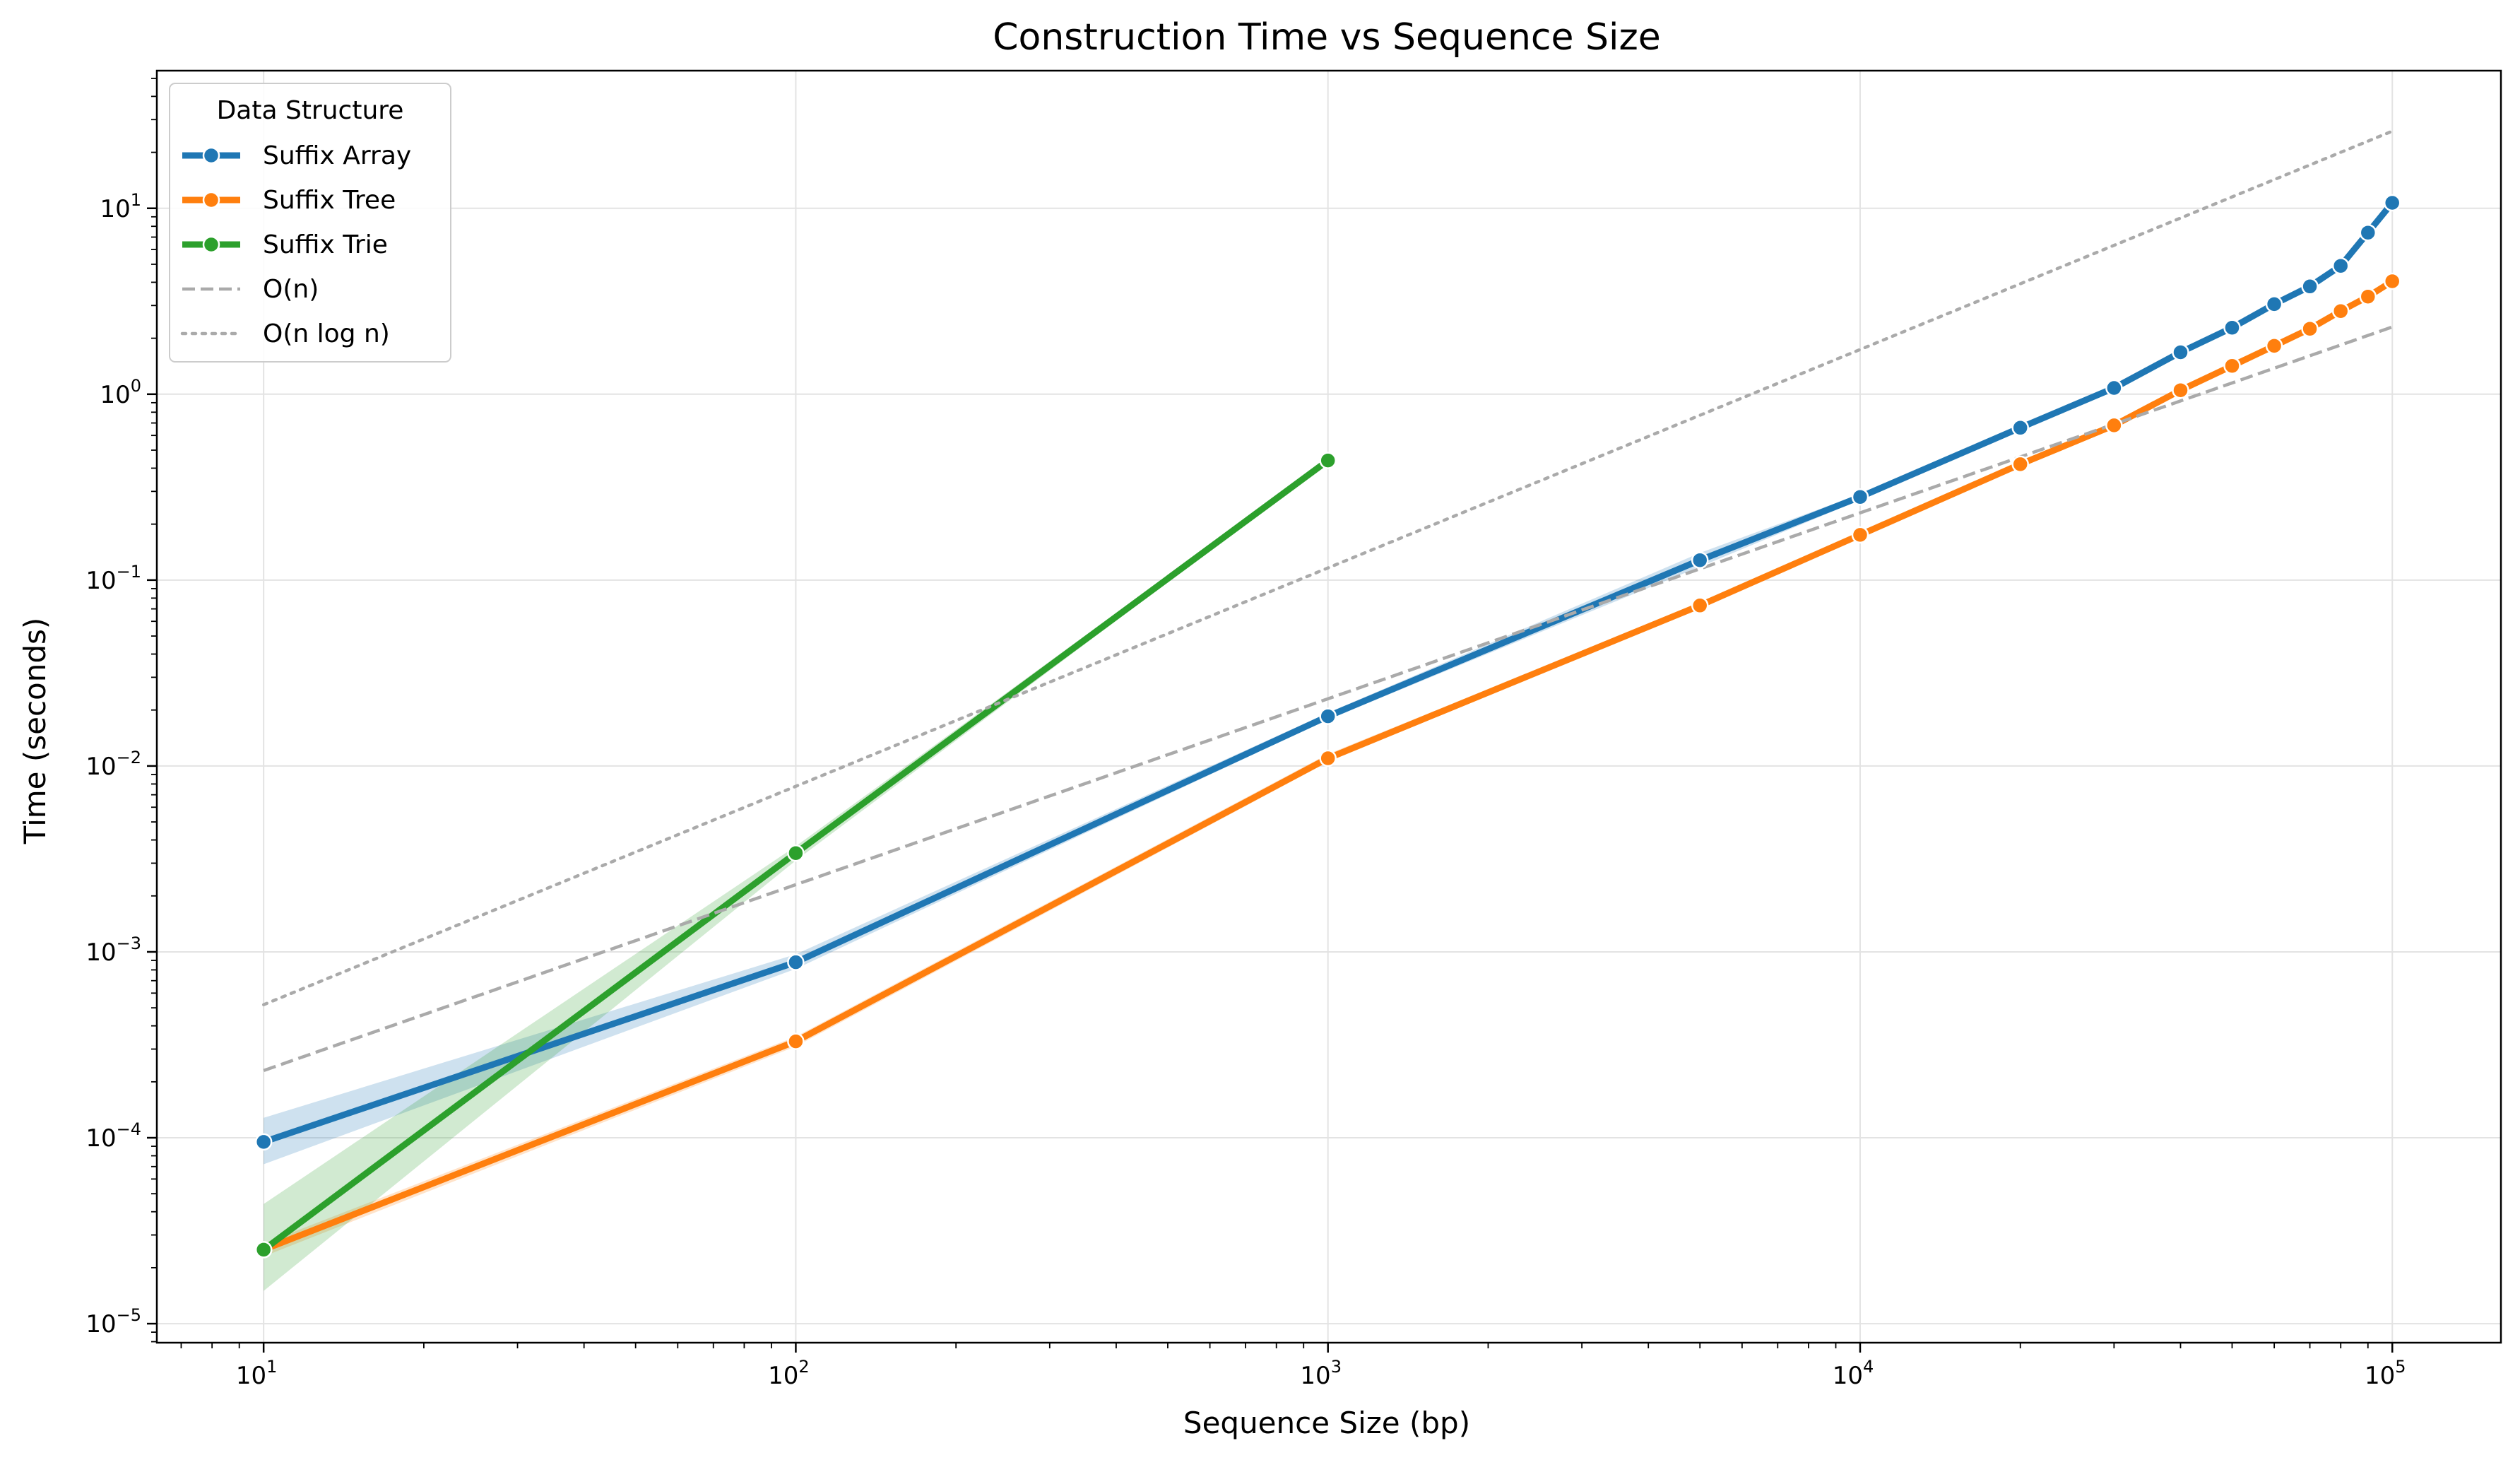  Describe the element at coordinates (326, 333) in the screenshot. I see `legend-label: O(n log n)` at that location.